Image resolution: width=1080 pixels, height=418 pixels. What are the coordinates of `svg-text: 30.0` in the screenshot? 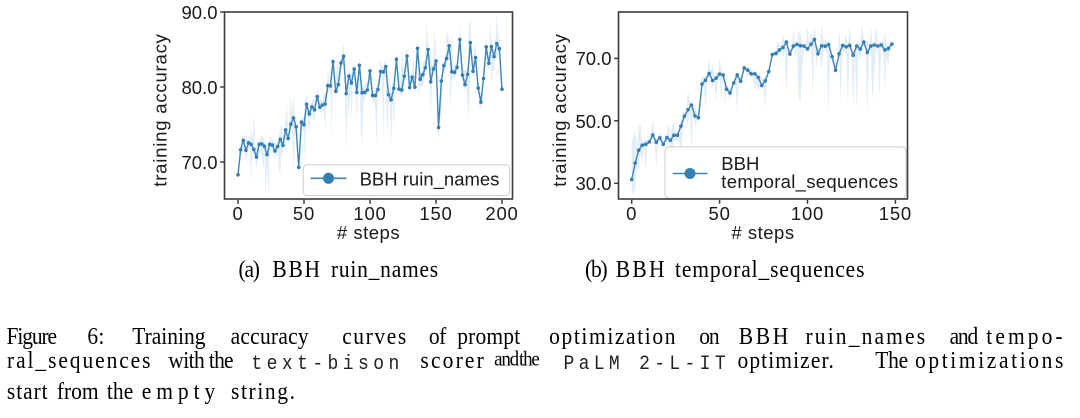 It's located at (593, 183).